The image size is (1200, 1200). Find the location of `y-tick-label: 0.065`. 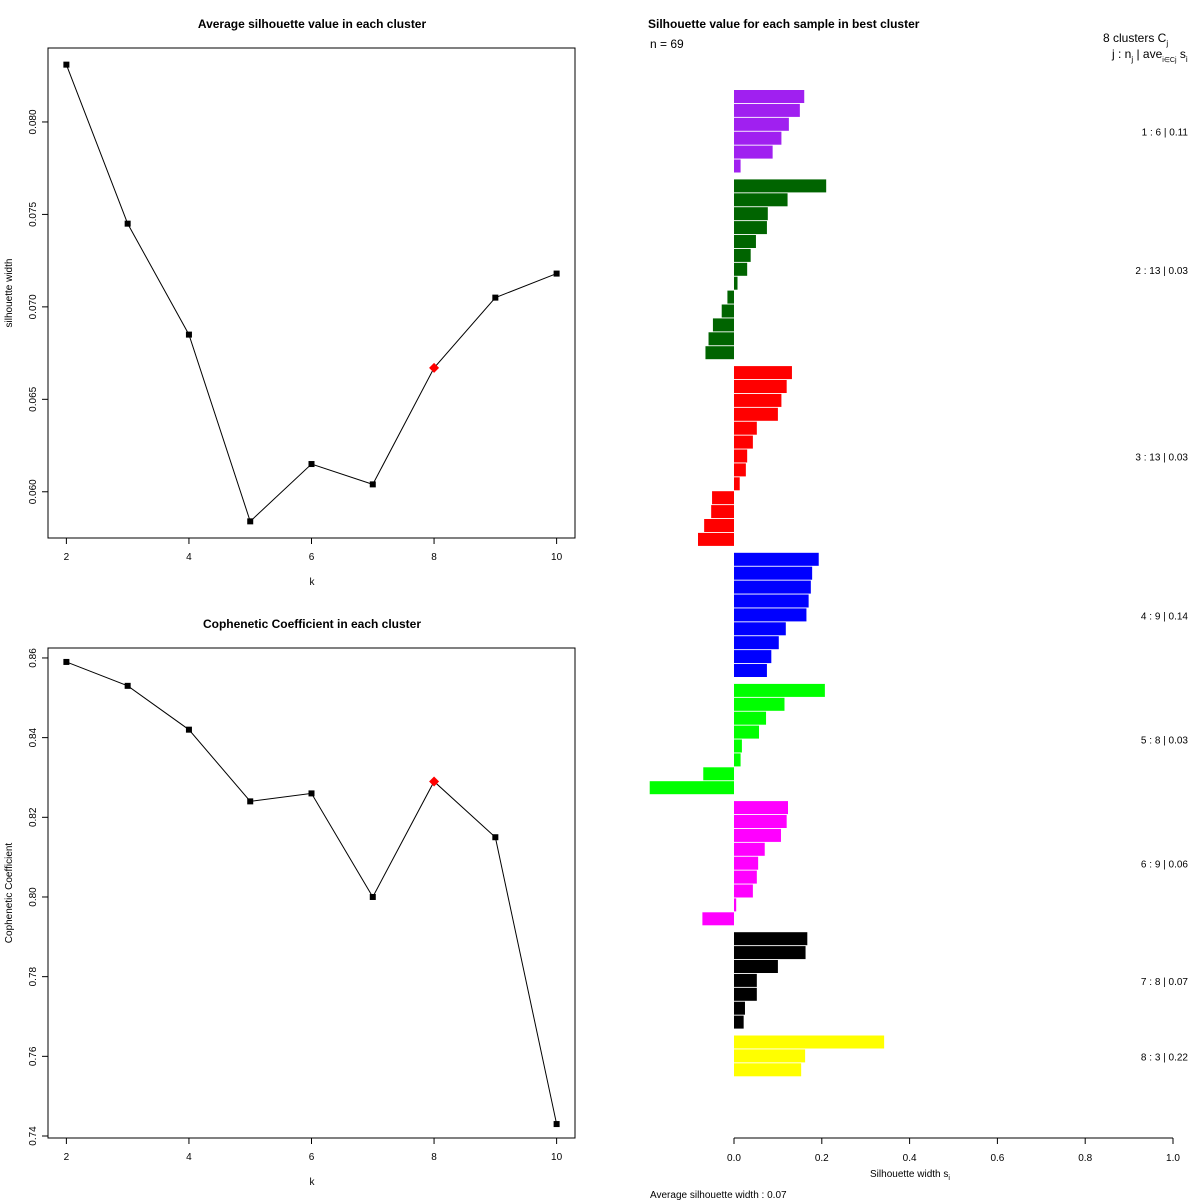

y-tick-label: 0.065 is located at coordinates (33, 398).